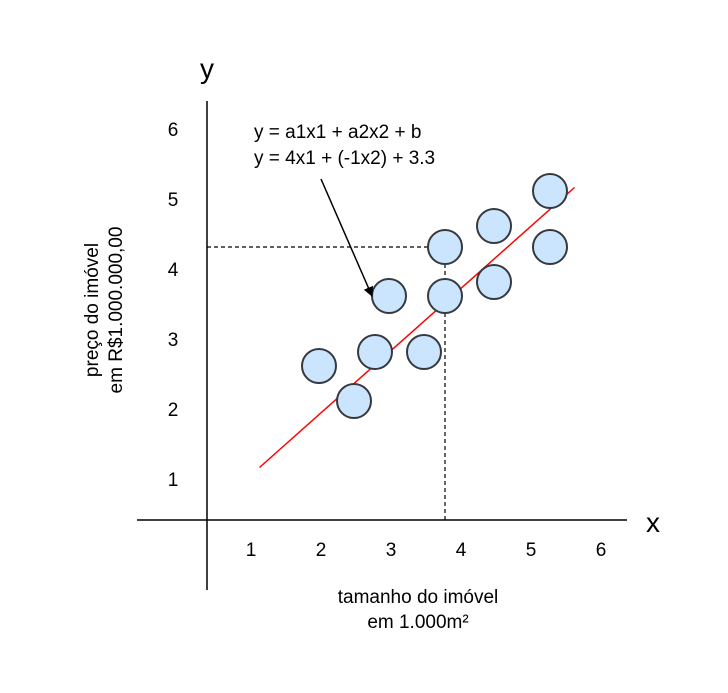 The width and height of the screenshot is (728, 693). Describe the element at coordinates (173, 200) in the screenshot. I see `y-tick-label: 5` at that location.